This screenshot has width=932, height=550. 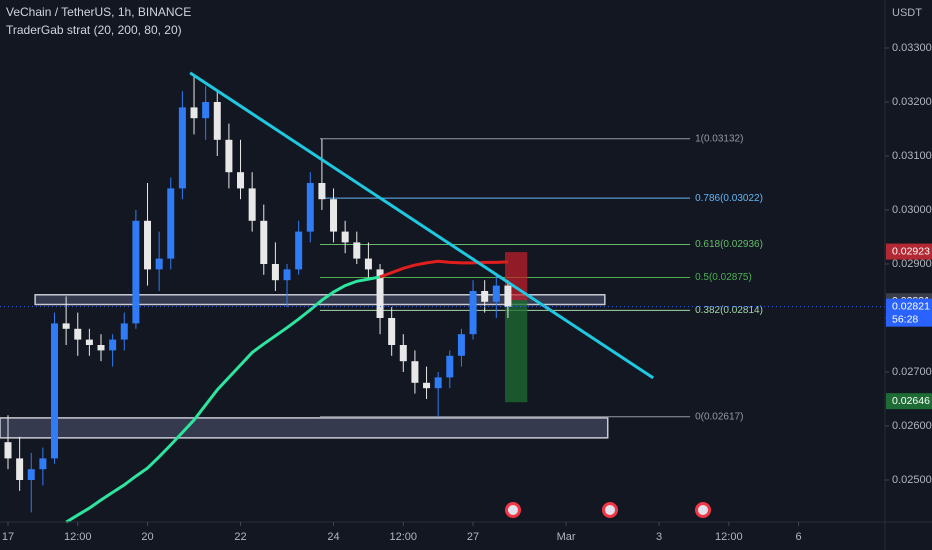 I want to click on fib-label: 0.5(0.02875), so click(x=723, y=277).